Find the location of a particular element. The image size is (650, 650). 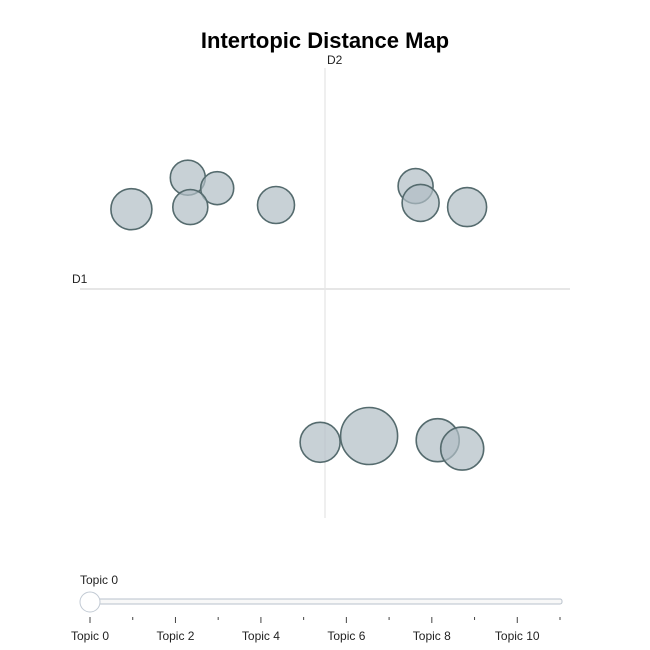

chart-title: Intertopic Distance Map is located at coordinates (325, 40).